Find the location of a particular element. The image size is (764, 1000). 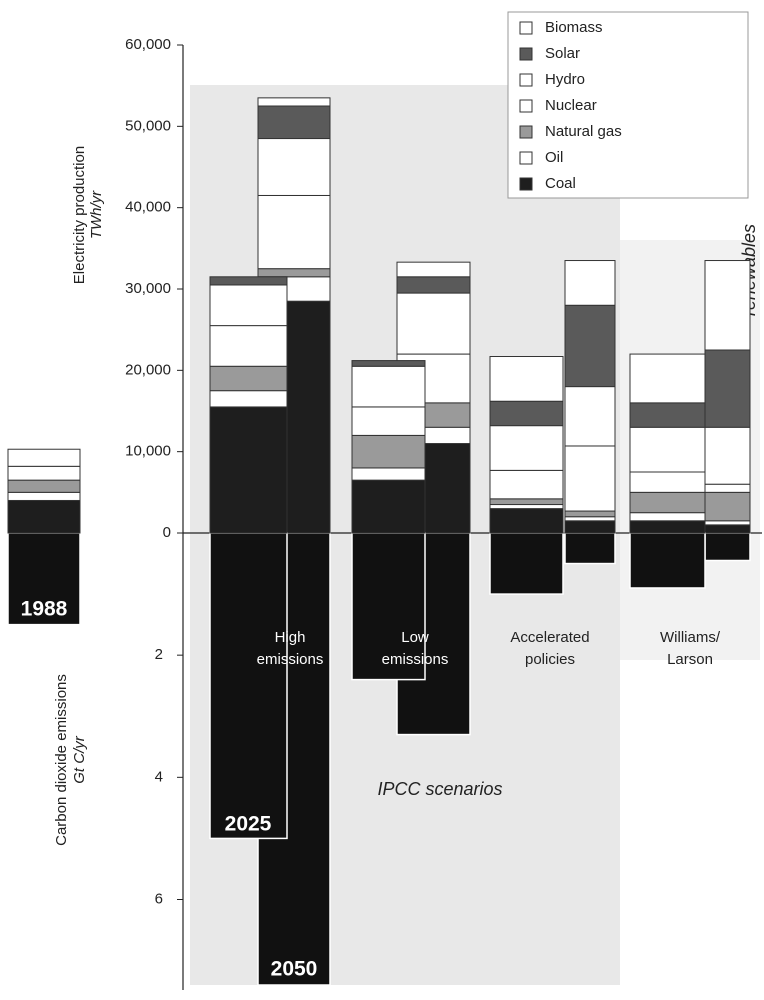

legend-label: Oil is located at coordinates (554, 157).